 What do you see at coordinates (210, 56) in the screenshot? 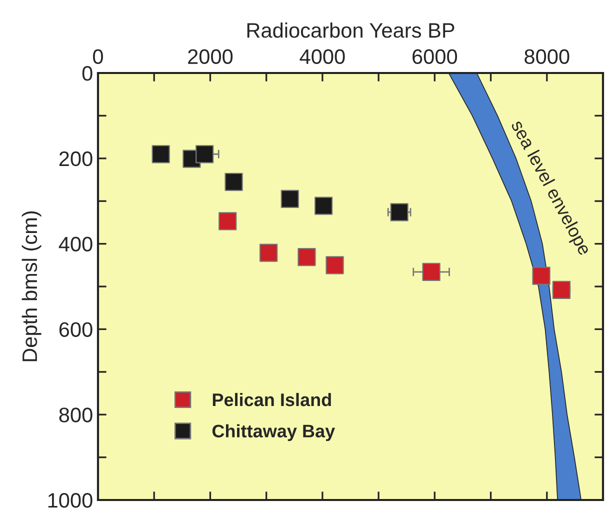
I see `x-tick-label: 2000` at bounding box center [210, 56].